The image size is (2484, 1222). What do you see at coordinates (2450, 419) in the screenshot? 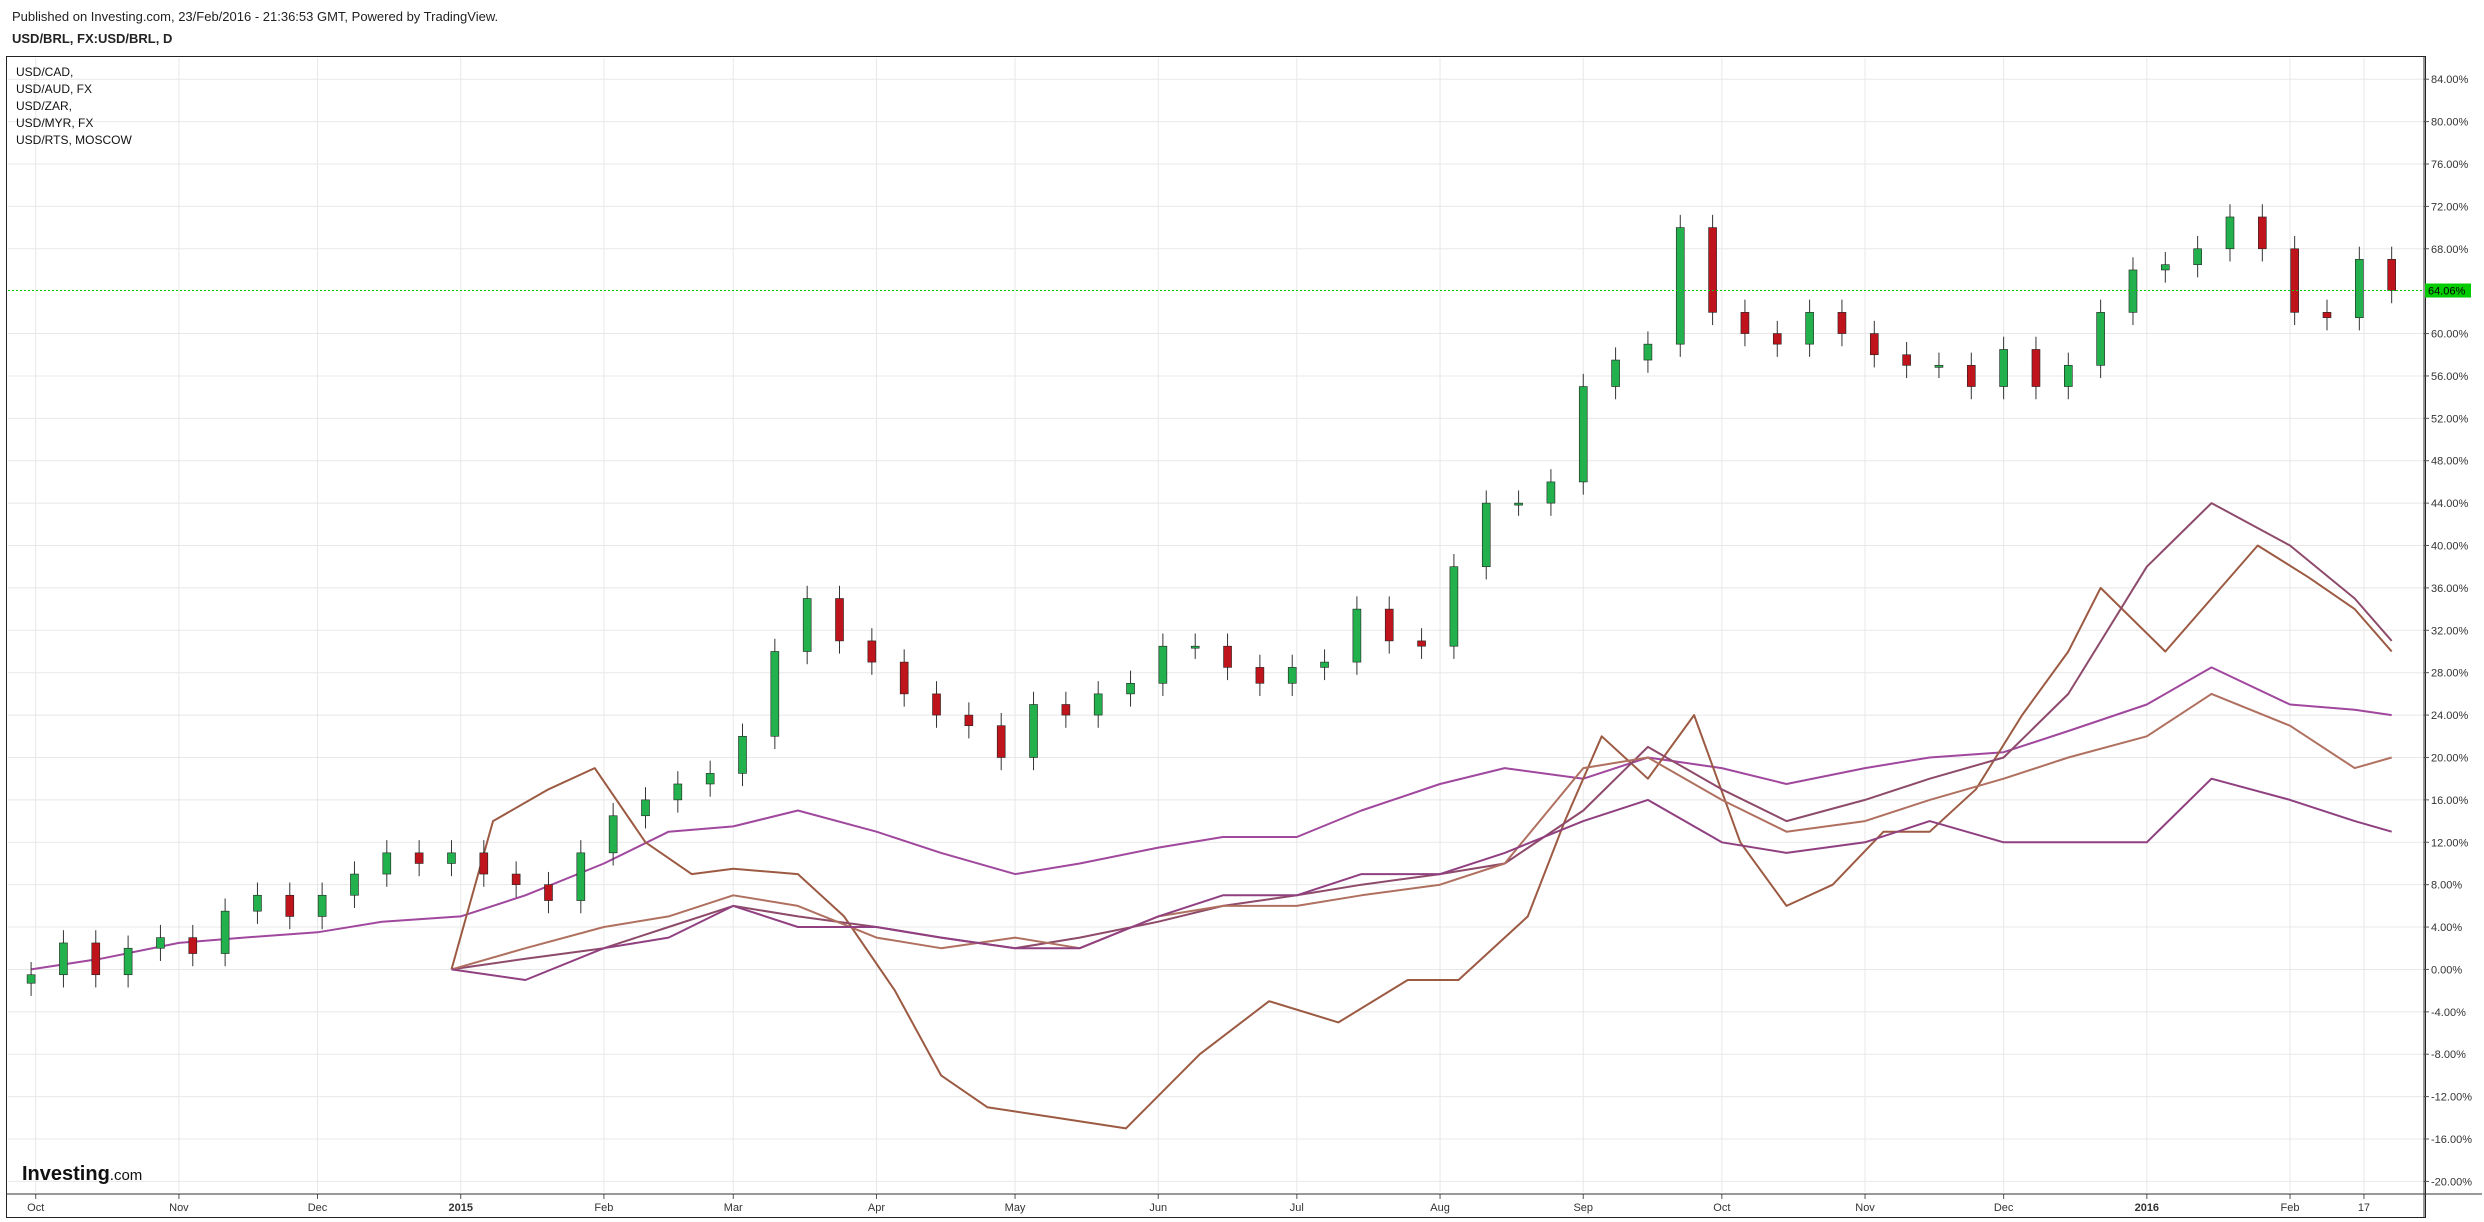
I see `y-tick-label: 52.00%` at bounding box center [2450, 419].